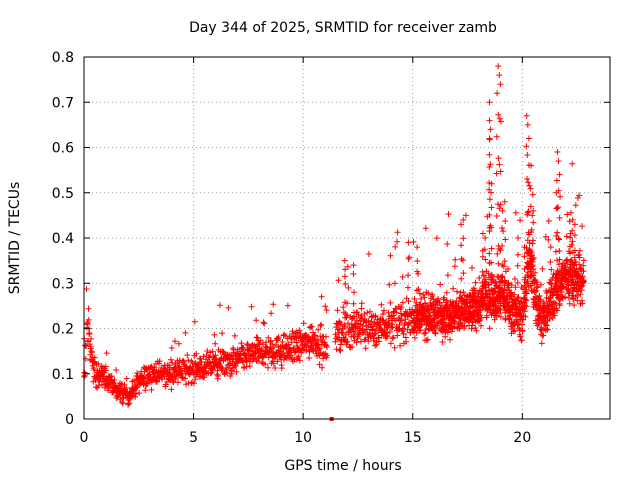 Image resolution: width=640 pixels, height=480 pixels. I want to click on y-tick-label: 0, so click(69, 420).